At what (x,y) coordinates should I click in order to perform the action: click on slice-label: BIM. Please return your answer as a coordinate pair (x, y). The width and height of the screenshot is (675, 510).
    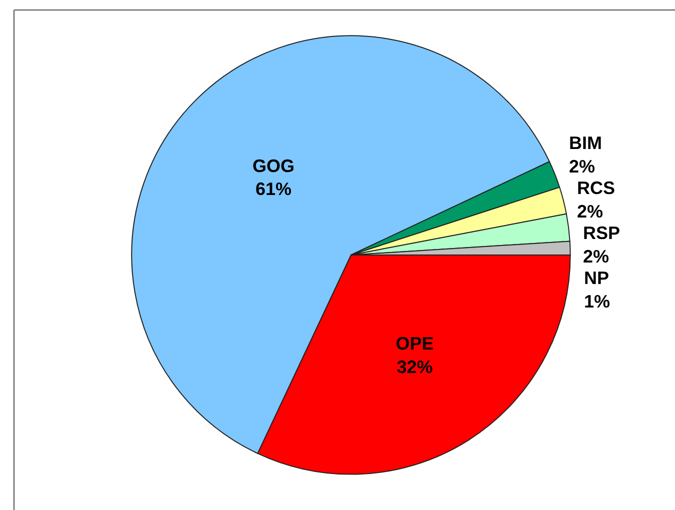
    Looking at the image, I should click on (585, 143).